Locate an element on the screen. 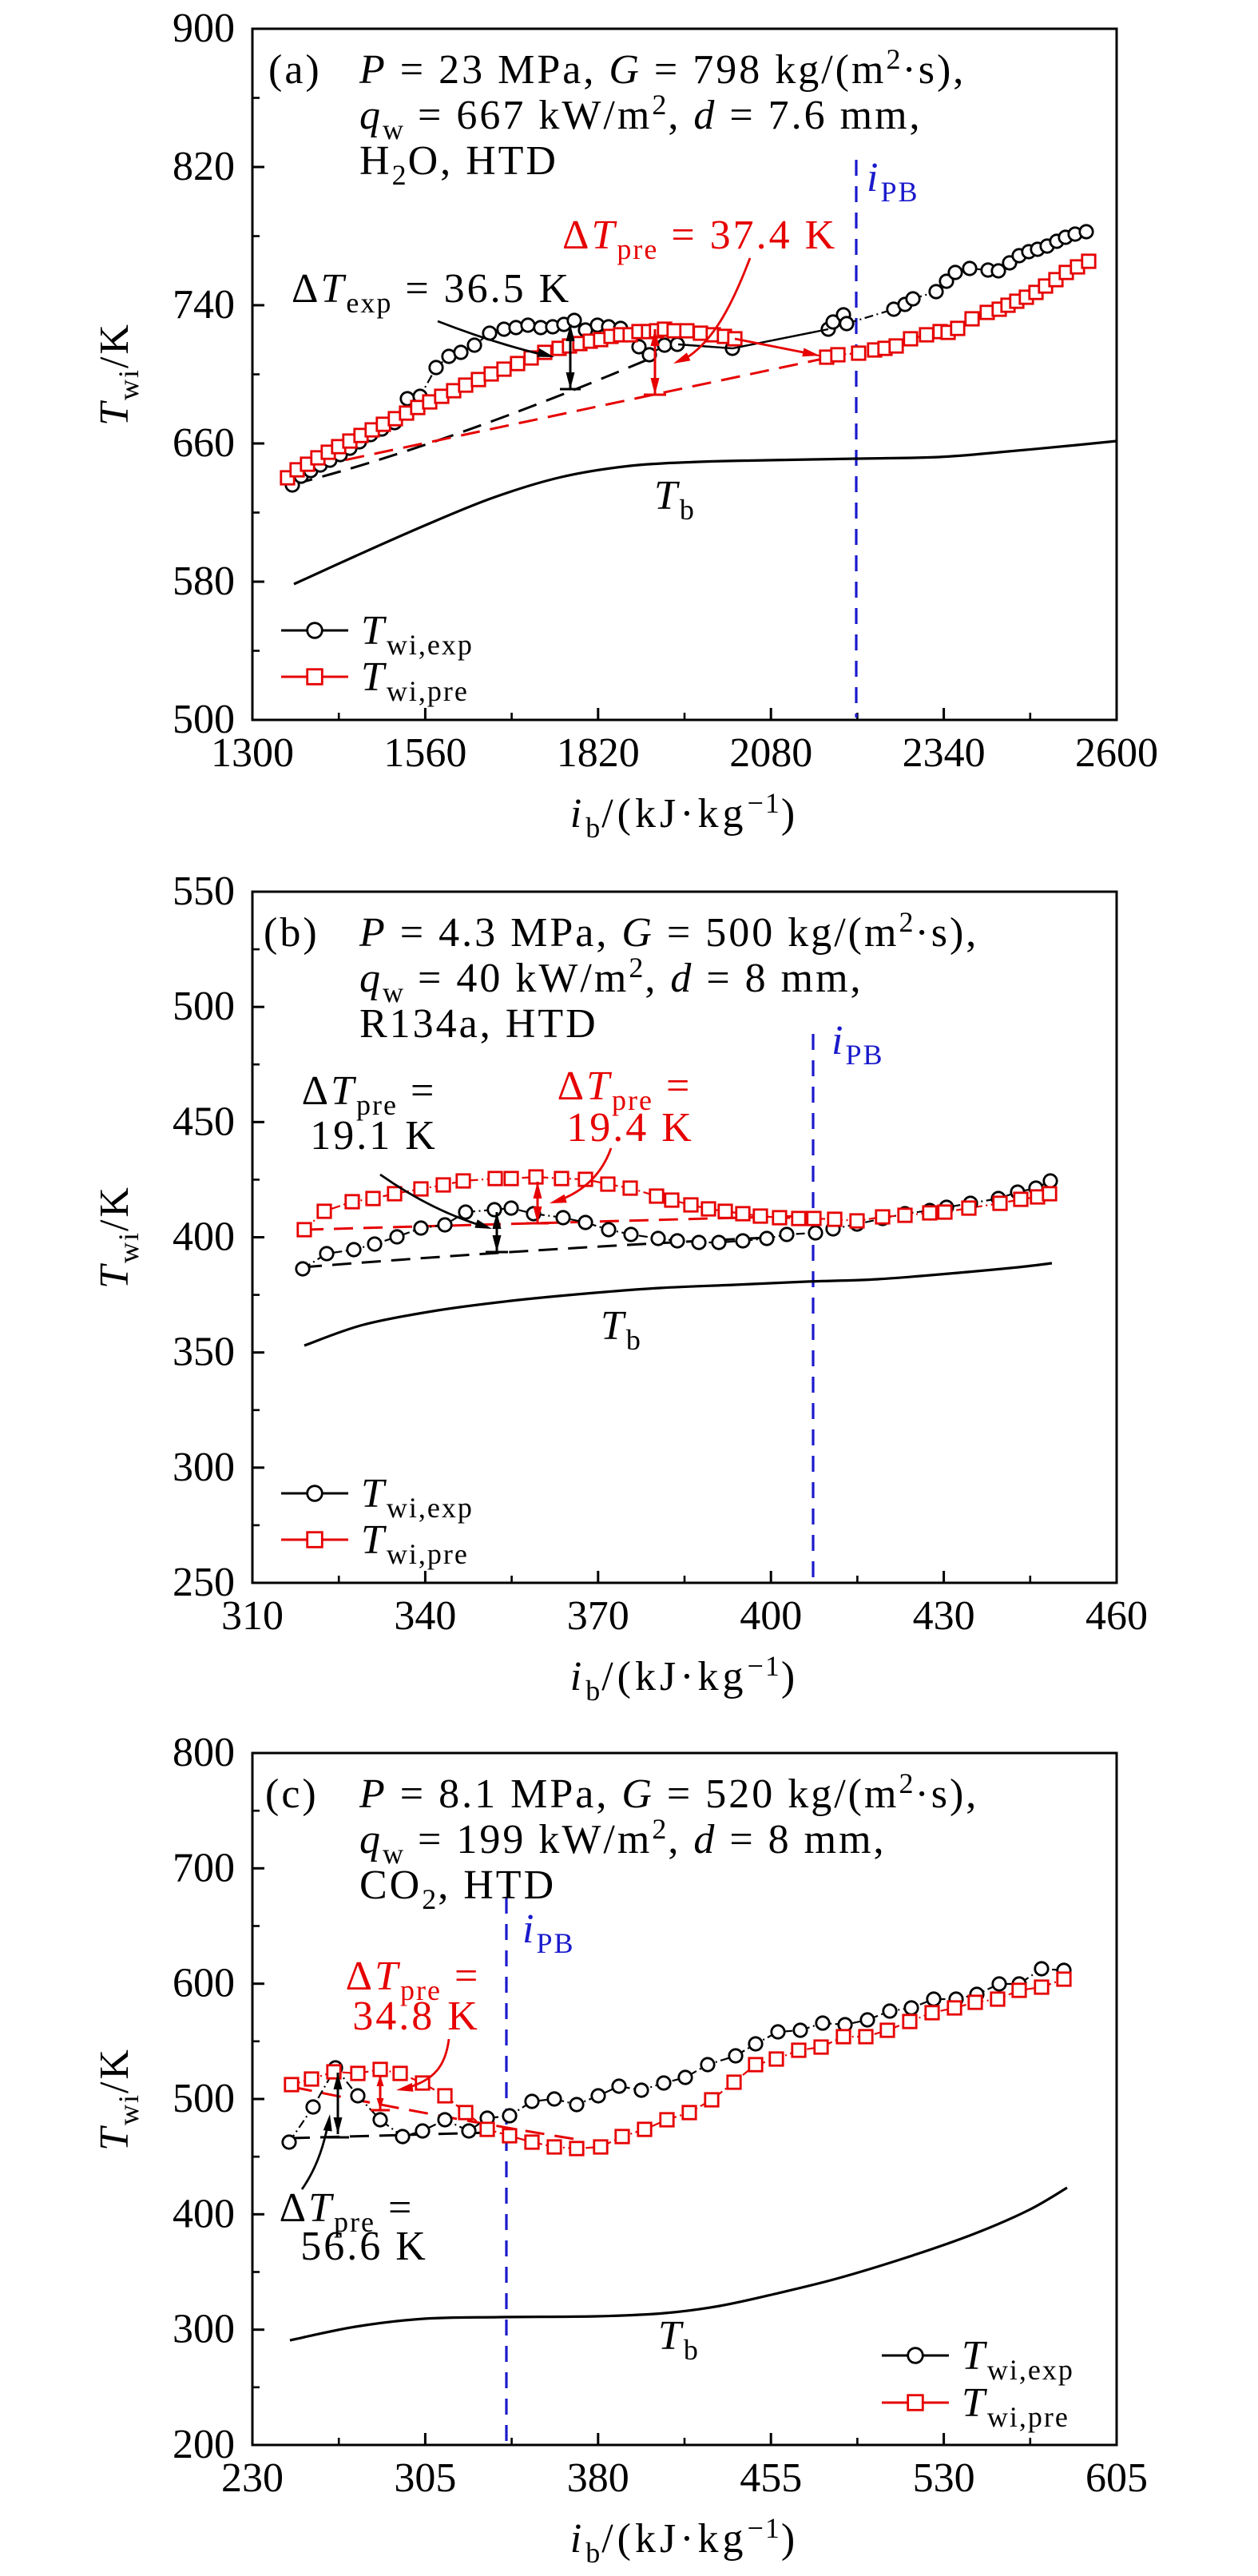 The width and height of the screenshot is (1258, 2576). svg-text: 450 is located at coordinates (204, 1121).